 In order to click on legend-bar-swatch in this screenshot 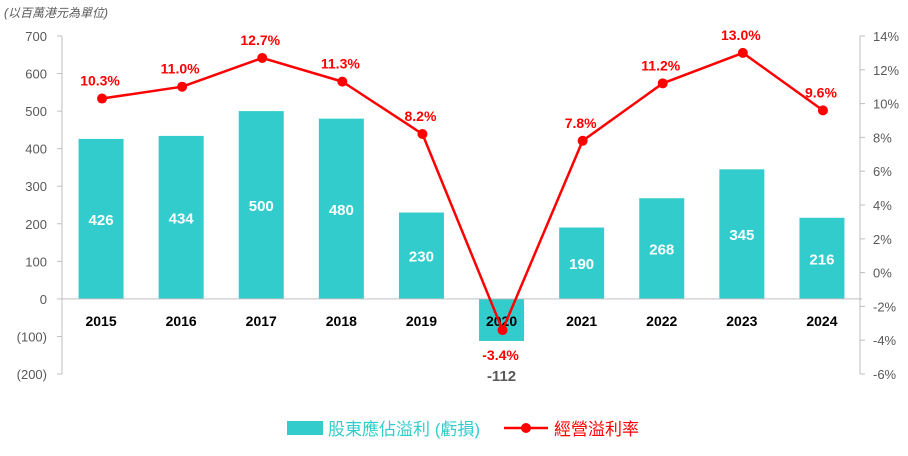, I will do `click(305, 428)`.